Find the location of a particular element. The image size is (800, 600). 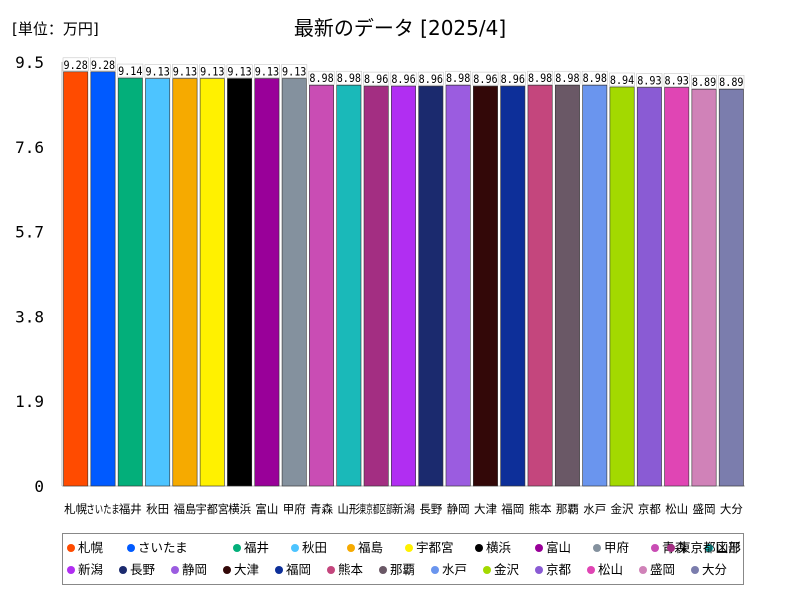

value-label: 8.93 is located at coordinates (649, 80).